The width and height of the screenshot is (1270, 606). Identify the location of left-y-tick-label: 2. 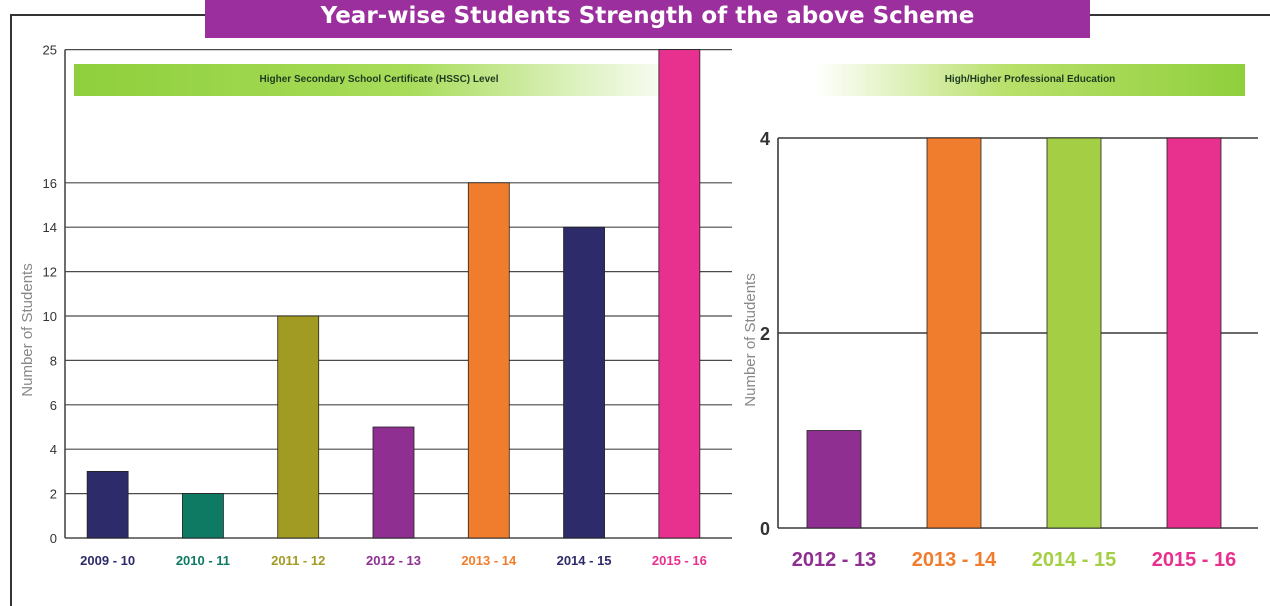
(53, 494).